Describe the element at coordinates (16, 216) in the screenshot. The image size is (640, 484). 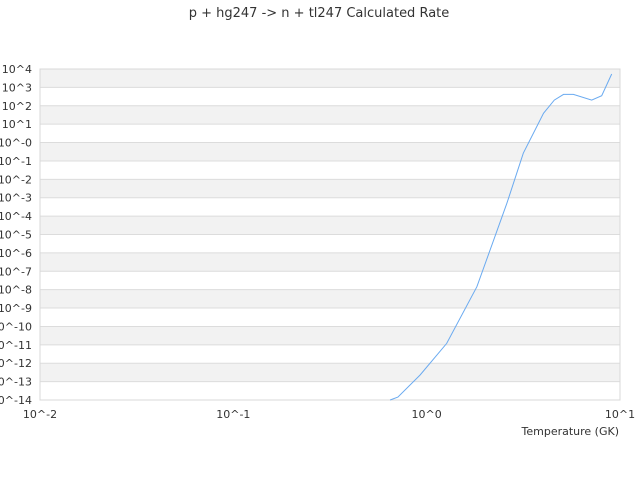
I see `y-tick-label: 10^-4` at that location.